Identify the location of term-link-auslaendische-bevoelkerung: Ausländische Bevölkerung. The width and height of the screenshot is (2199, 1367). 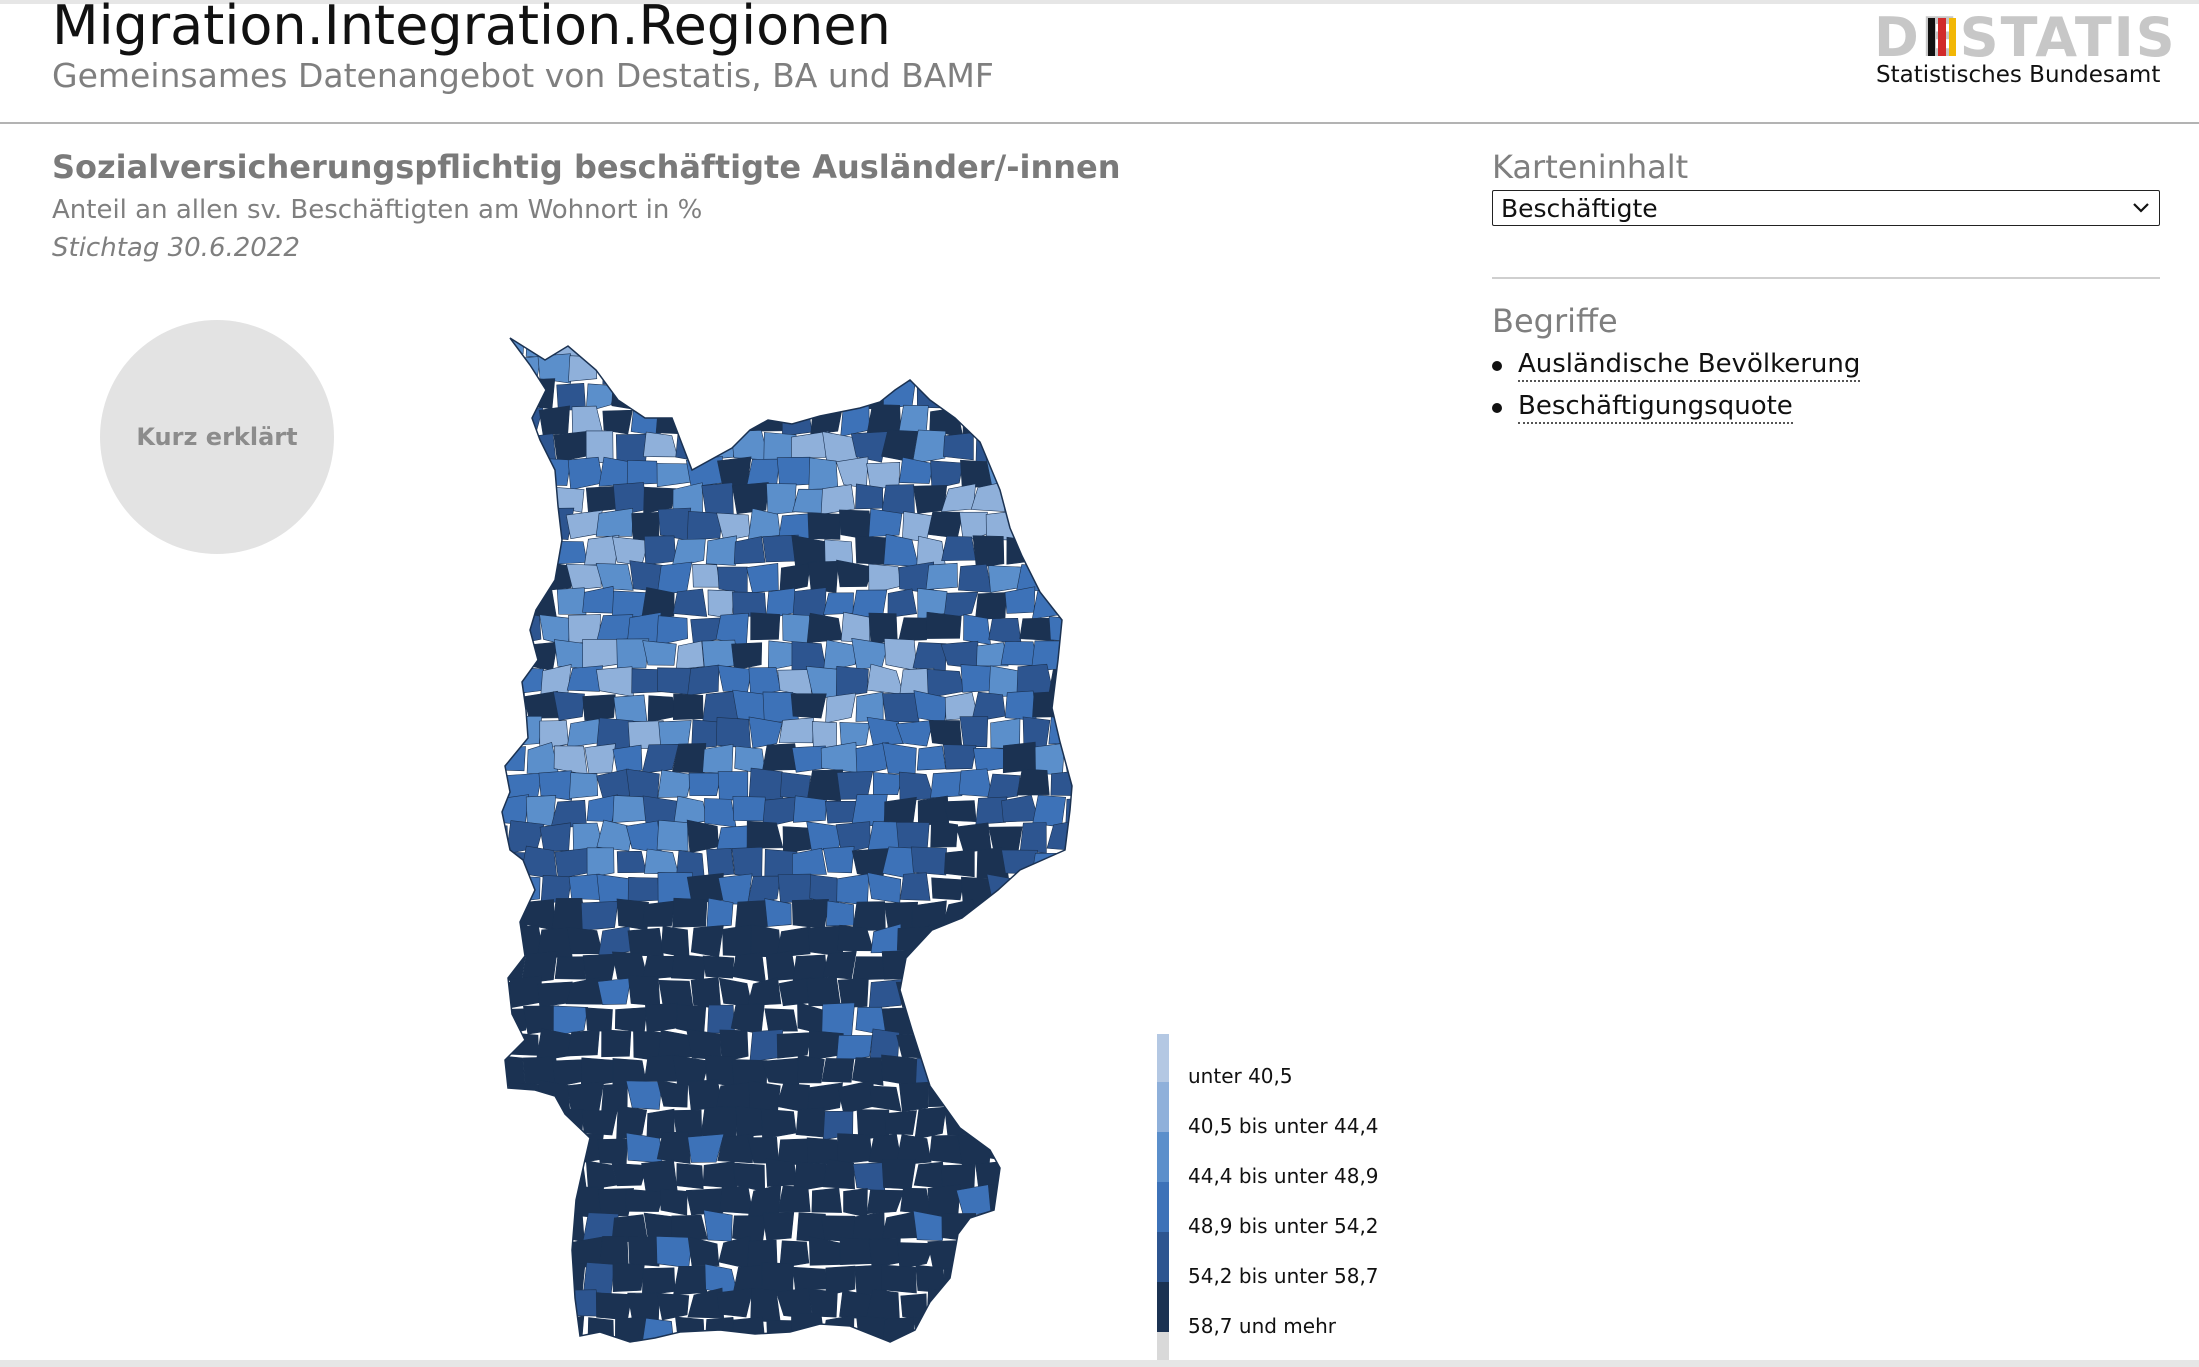
(1689, 365).